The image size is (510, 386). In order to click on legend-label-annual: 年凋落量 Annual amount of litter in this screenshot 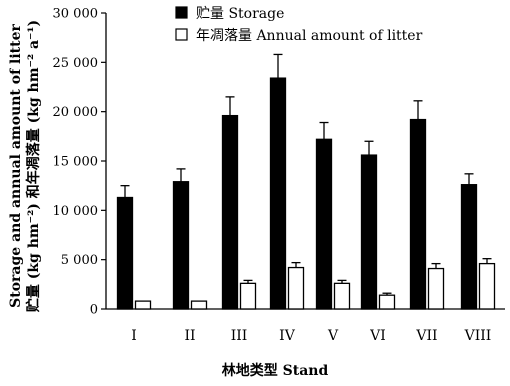, I will do `click(309, 36)`.